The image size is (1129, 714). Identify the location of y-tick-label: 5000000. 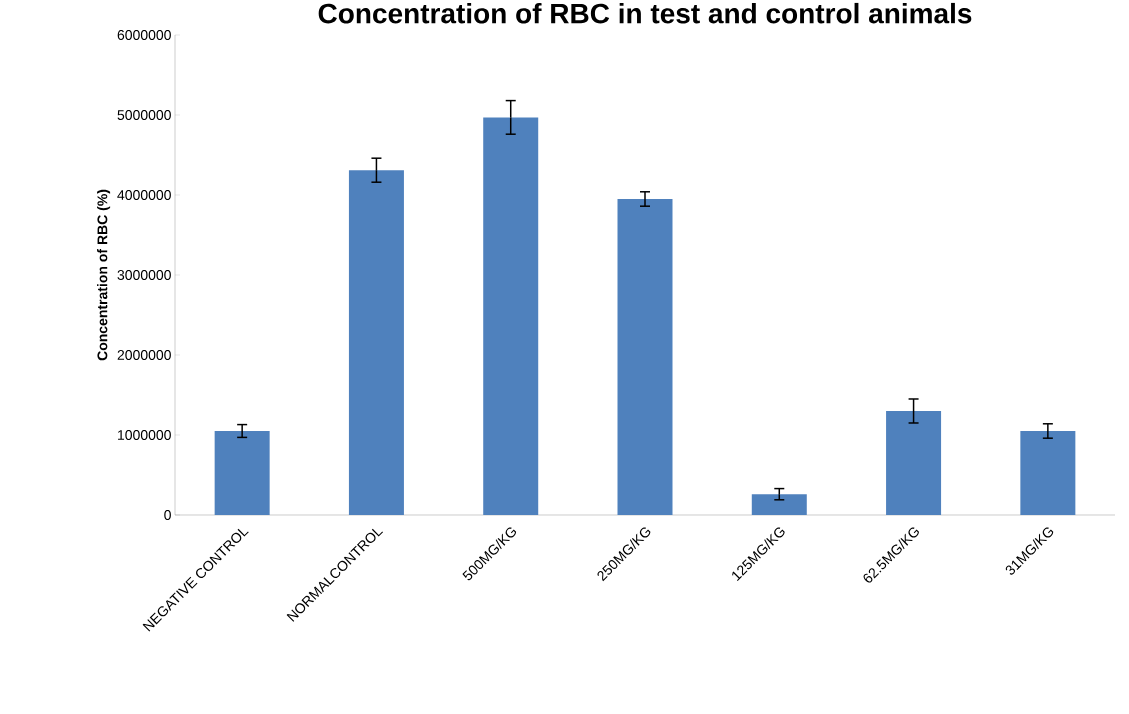
(144, 115).